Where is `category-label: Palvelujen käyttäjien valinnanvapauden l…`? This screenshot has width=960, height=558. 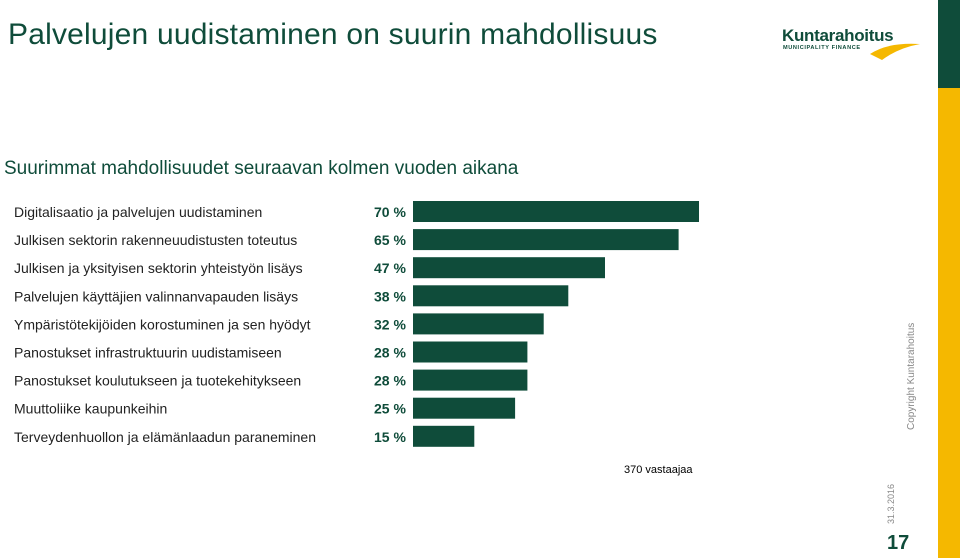 category-label: Palvelujen käyttäjien valinnanvapauden l… is located at coordinates (156, 296).